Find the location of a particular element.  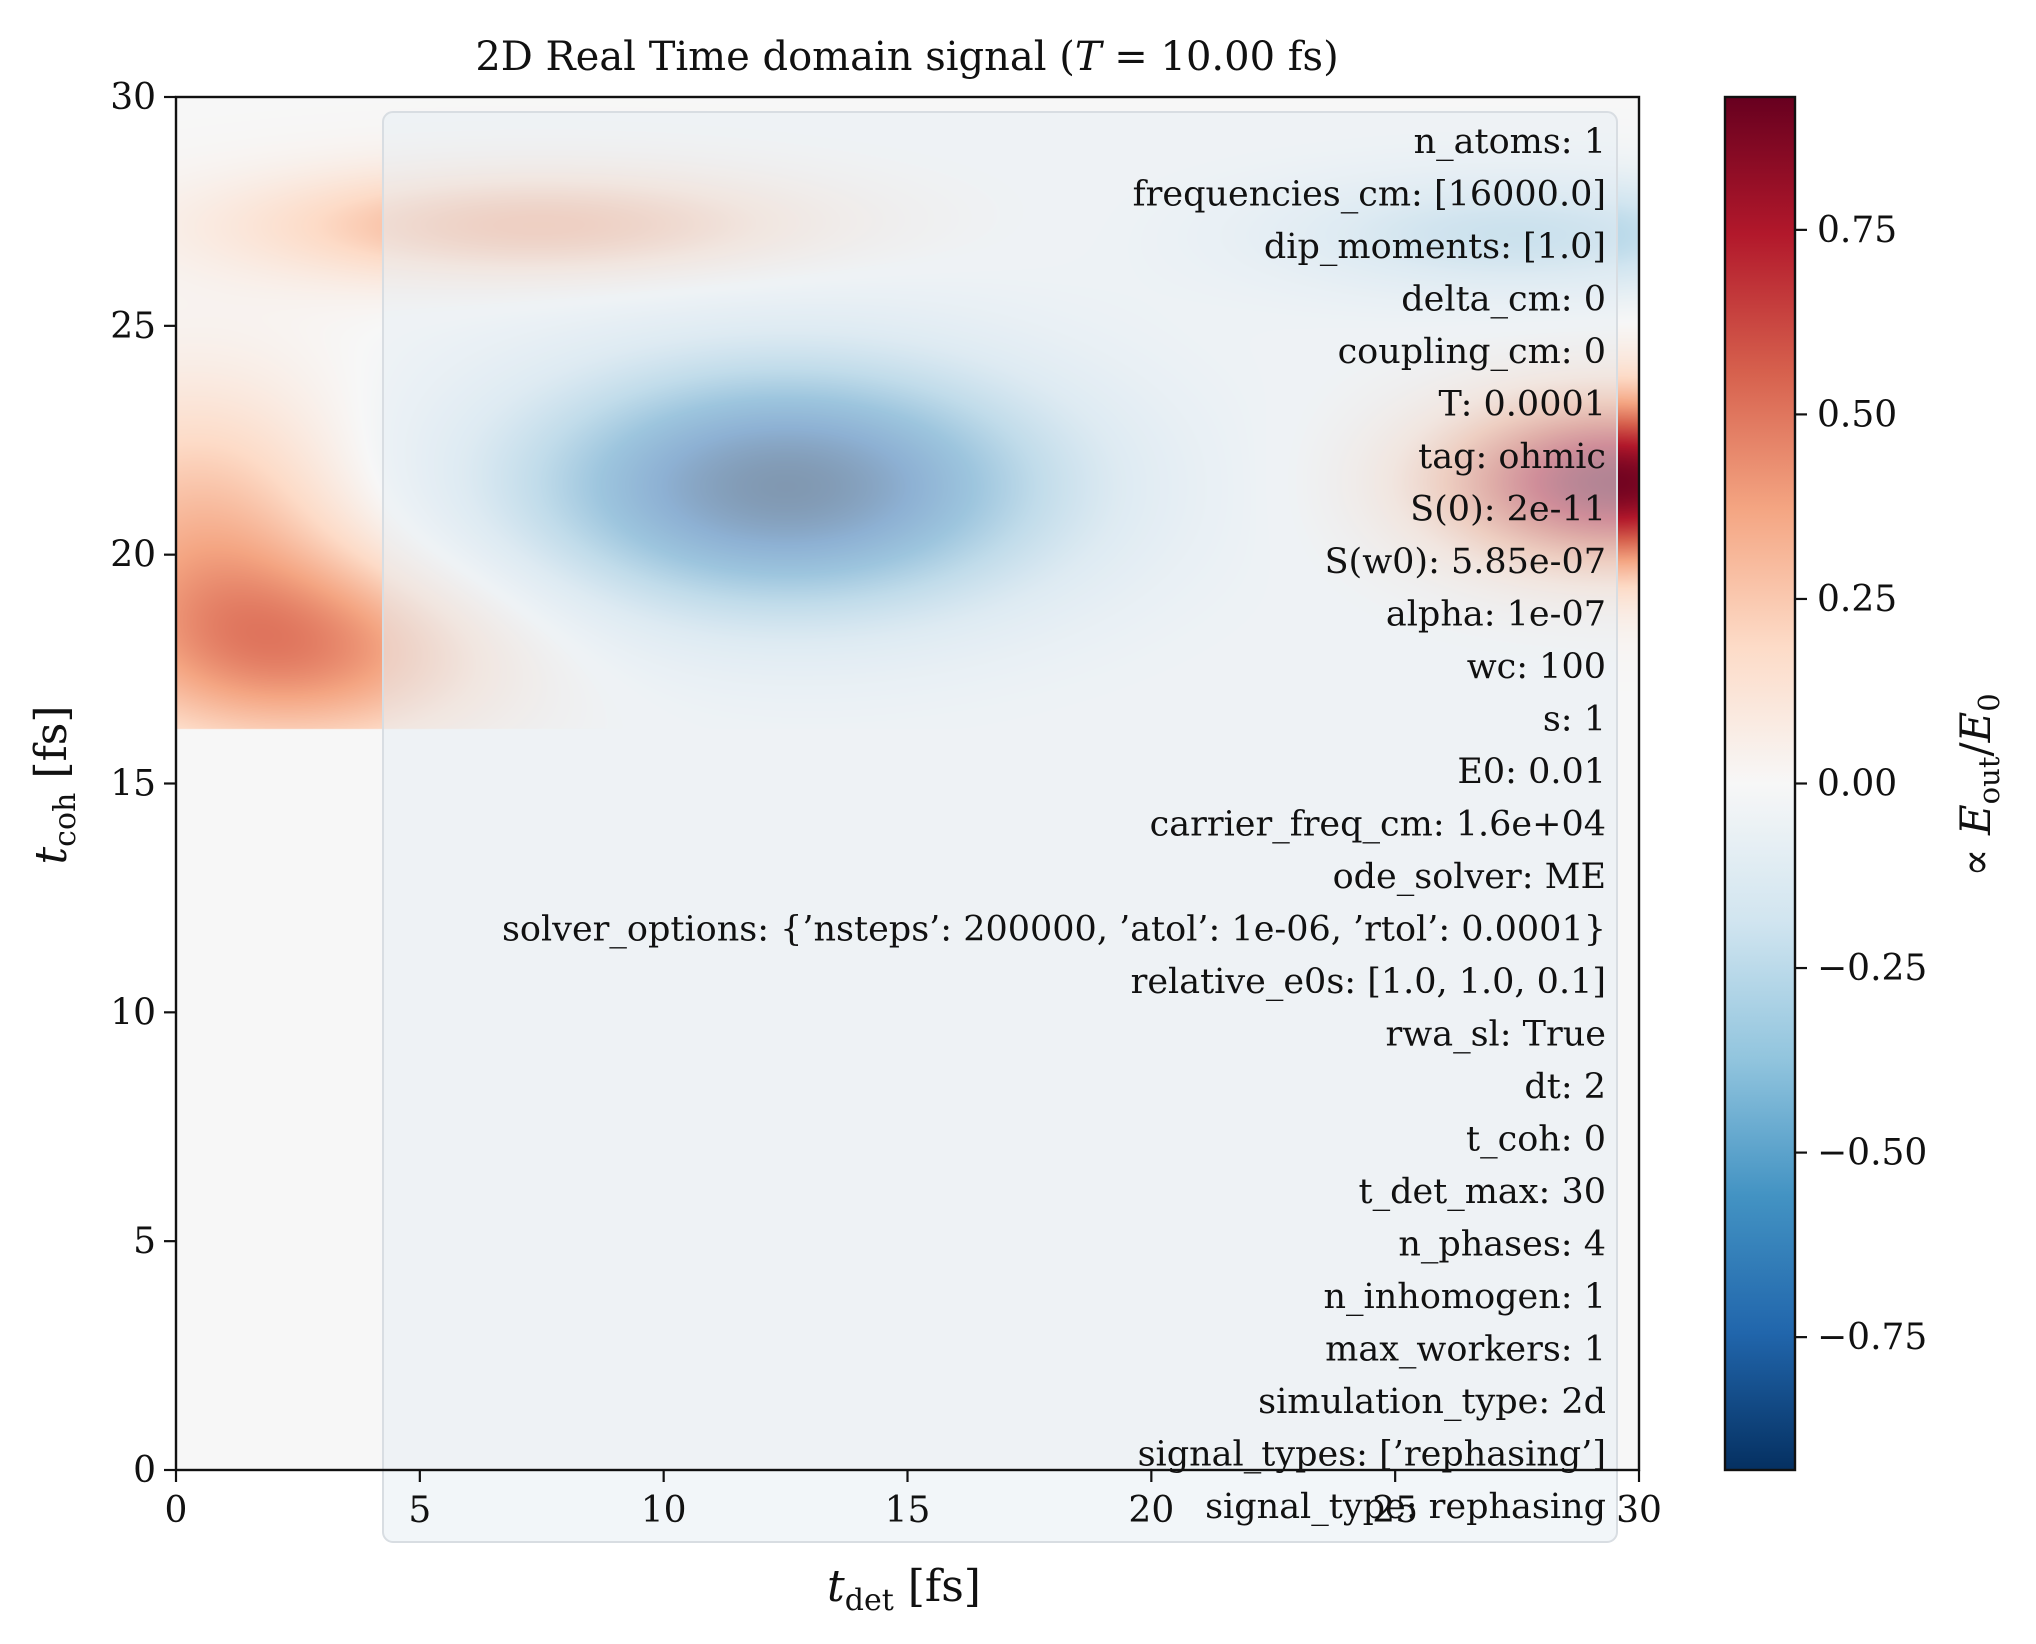

info-line: signal_type: rephasing is located at coordinates (1405, 1507).